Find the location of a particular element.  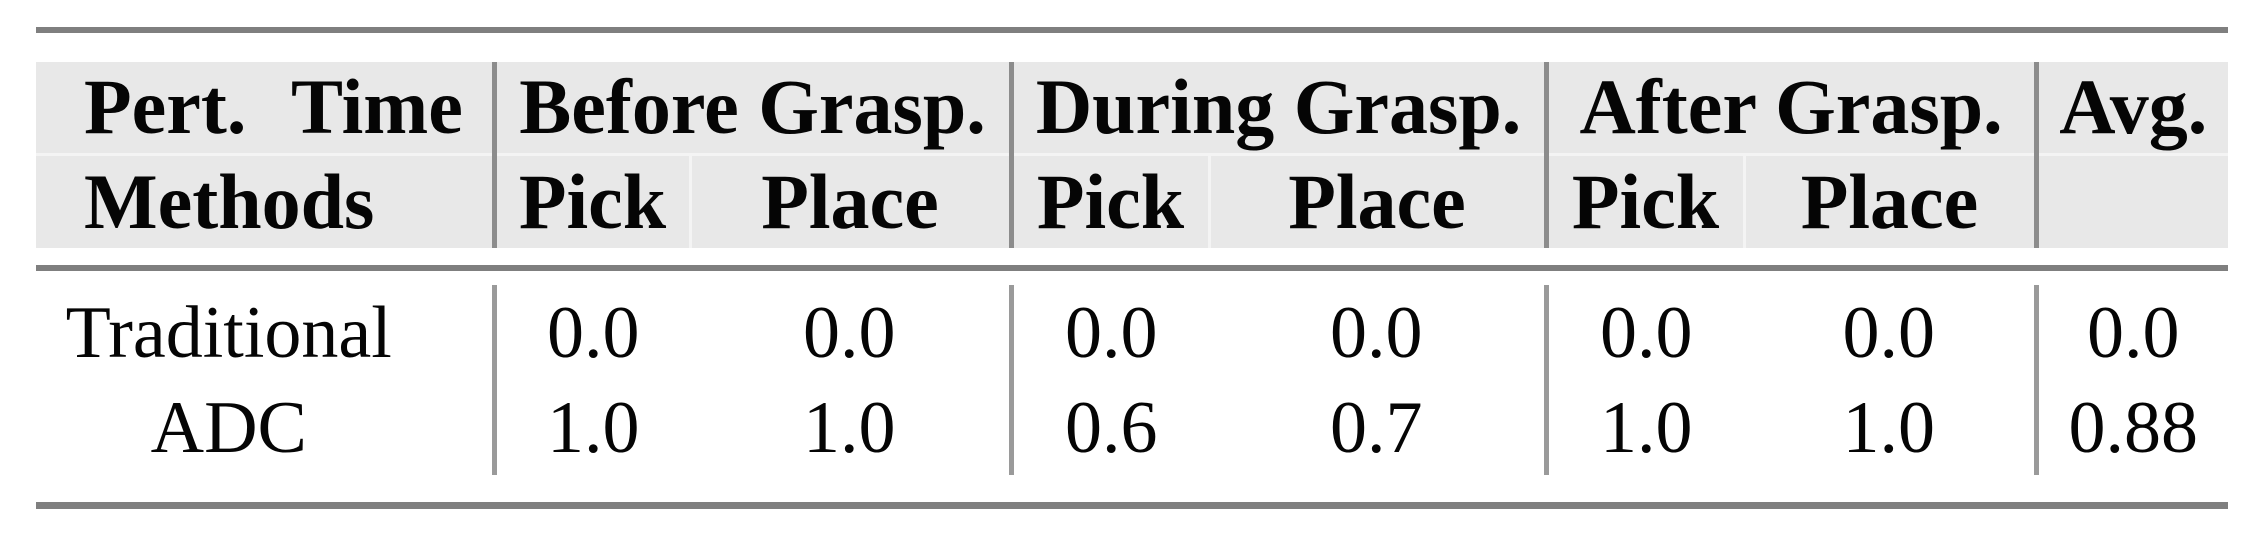

cell-traditional-during-pick: 0.0 is located at coordinates (1108, 332).